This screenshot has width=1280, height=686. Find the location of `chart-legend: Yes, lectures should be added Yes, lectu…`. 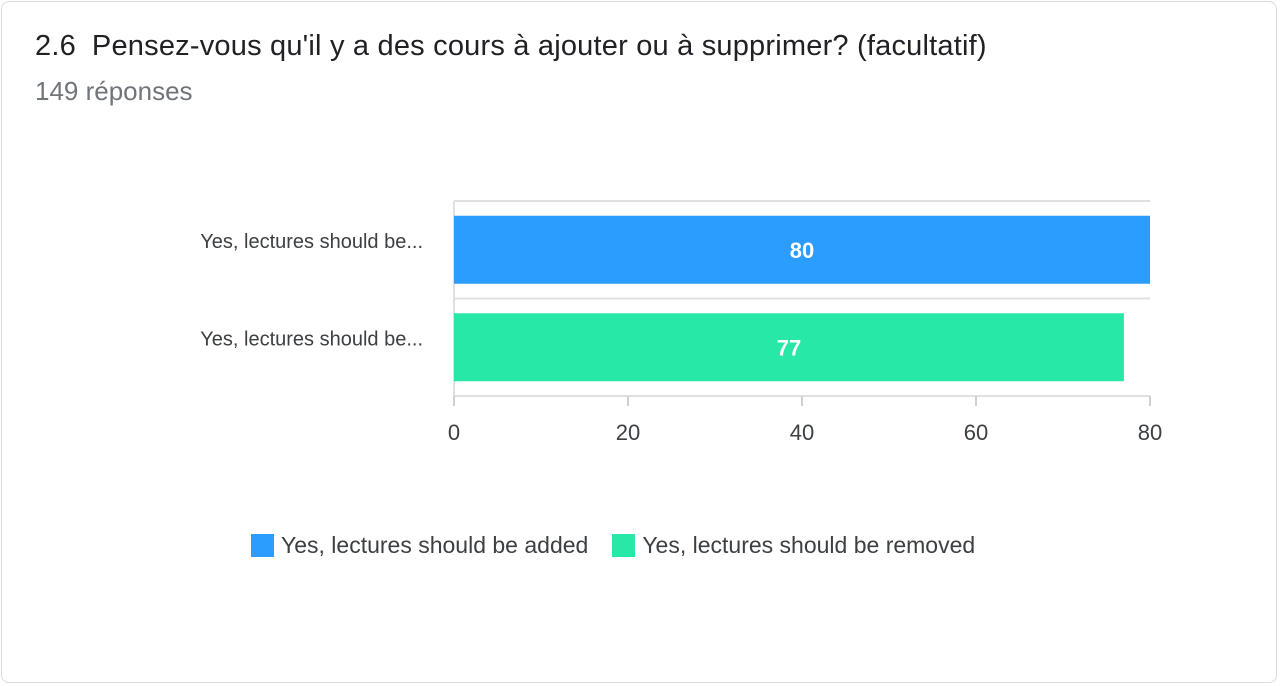

chart-legend: Yes, lectures should be added Yes, lectu… is located at coordinates (625, 545).